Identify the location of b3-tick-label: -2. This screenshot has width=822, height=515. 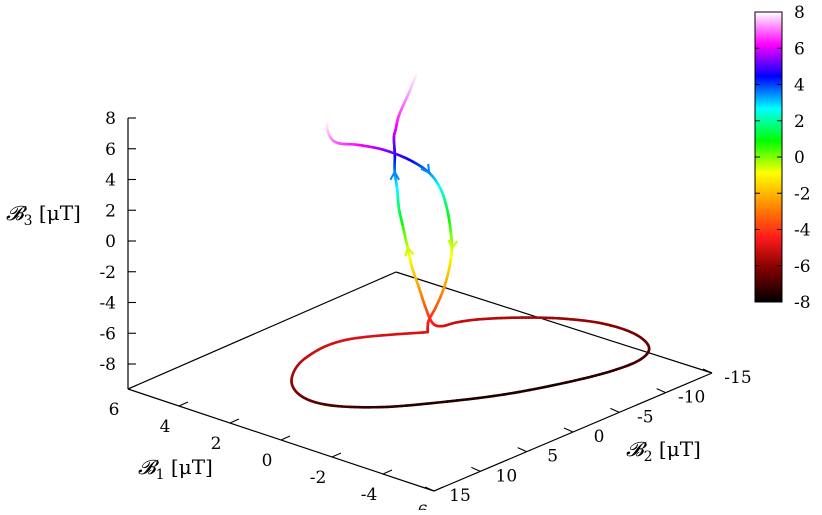
(107, 273).